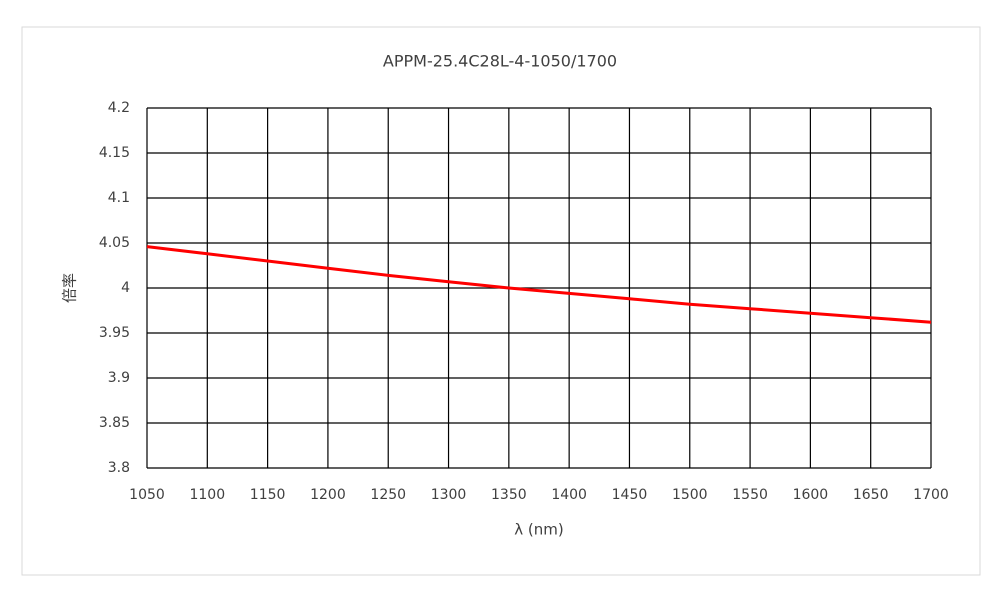 The height and width of the screenshot is (600, 1000). What do you see at coordinates (871, 495) in the screenshot?
I see `x-tick-label: 1650` at bounding box center [871, 495].